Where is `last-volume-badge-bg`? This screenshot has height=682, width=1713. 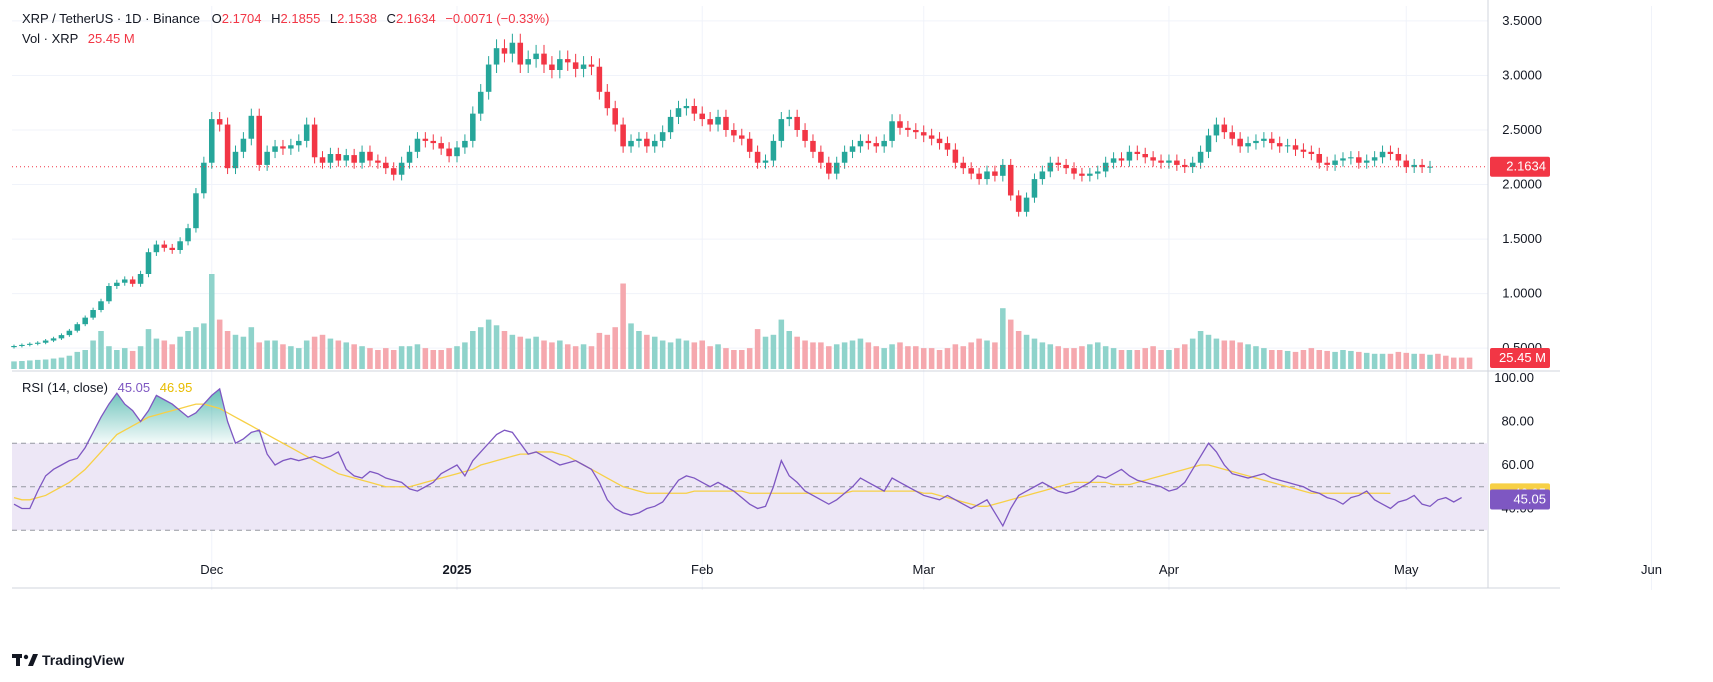 last-volume-badge-bg is located at coordinates (1520, 358).